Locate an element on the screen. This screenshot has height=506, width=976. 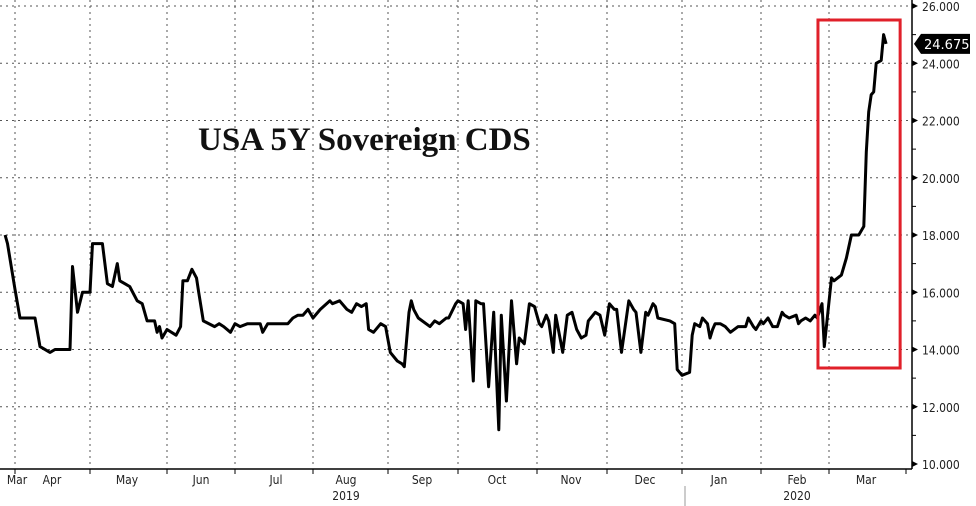
x-tick-label: Feb is located at coordinates (796, 480).